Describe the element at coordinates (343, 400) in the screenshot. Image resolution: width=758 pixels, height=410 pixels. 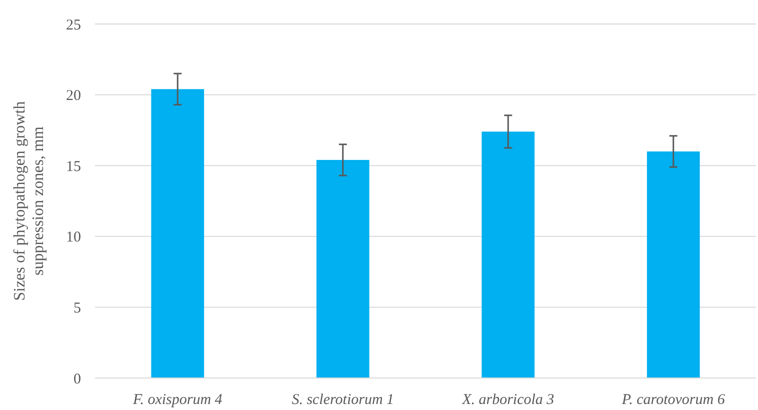
I see `x-tick-label: S. sclerotiorum 1` at that location.